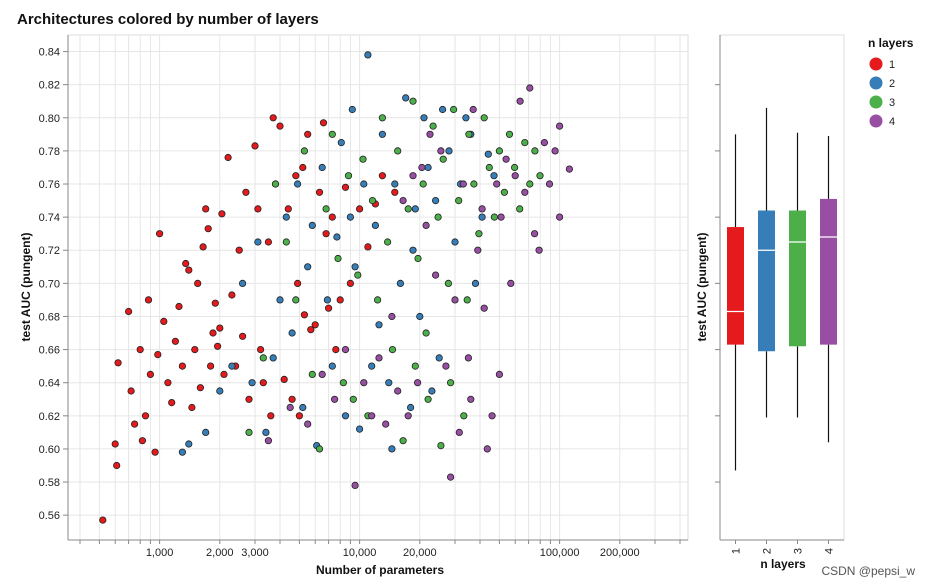  I want to click on y-tick-label: 0.64, so click(49, 384).